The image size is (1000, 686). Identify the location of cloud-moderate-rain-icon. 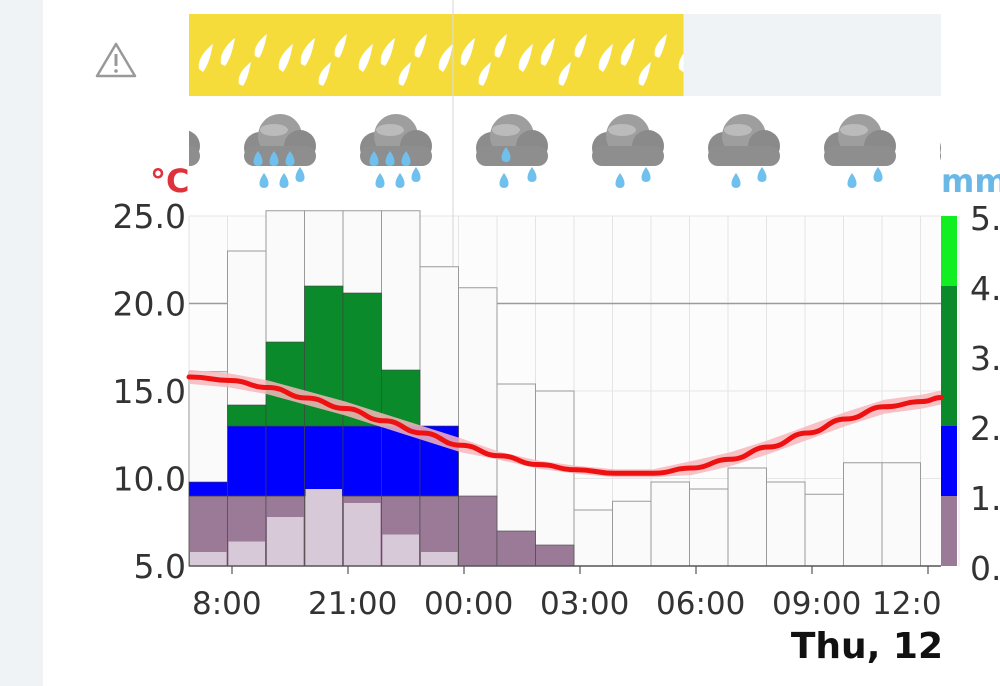
(512, 151).